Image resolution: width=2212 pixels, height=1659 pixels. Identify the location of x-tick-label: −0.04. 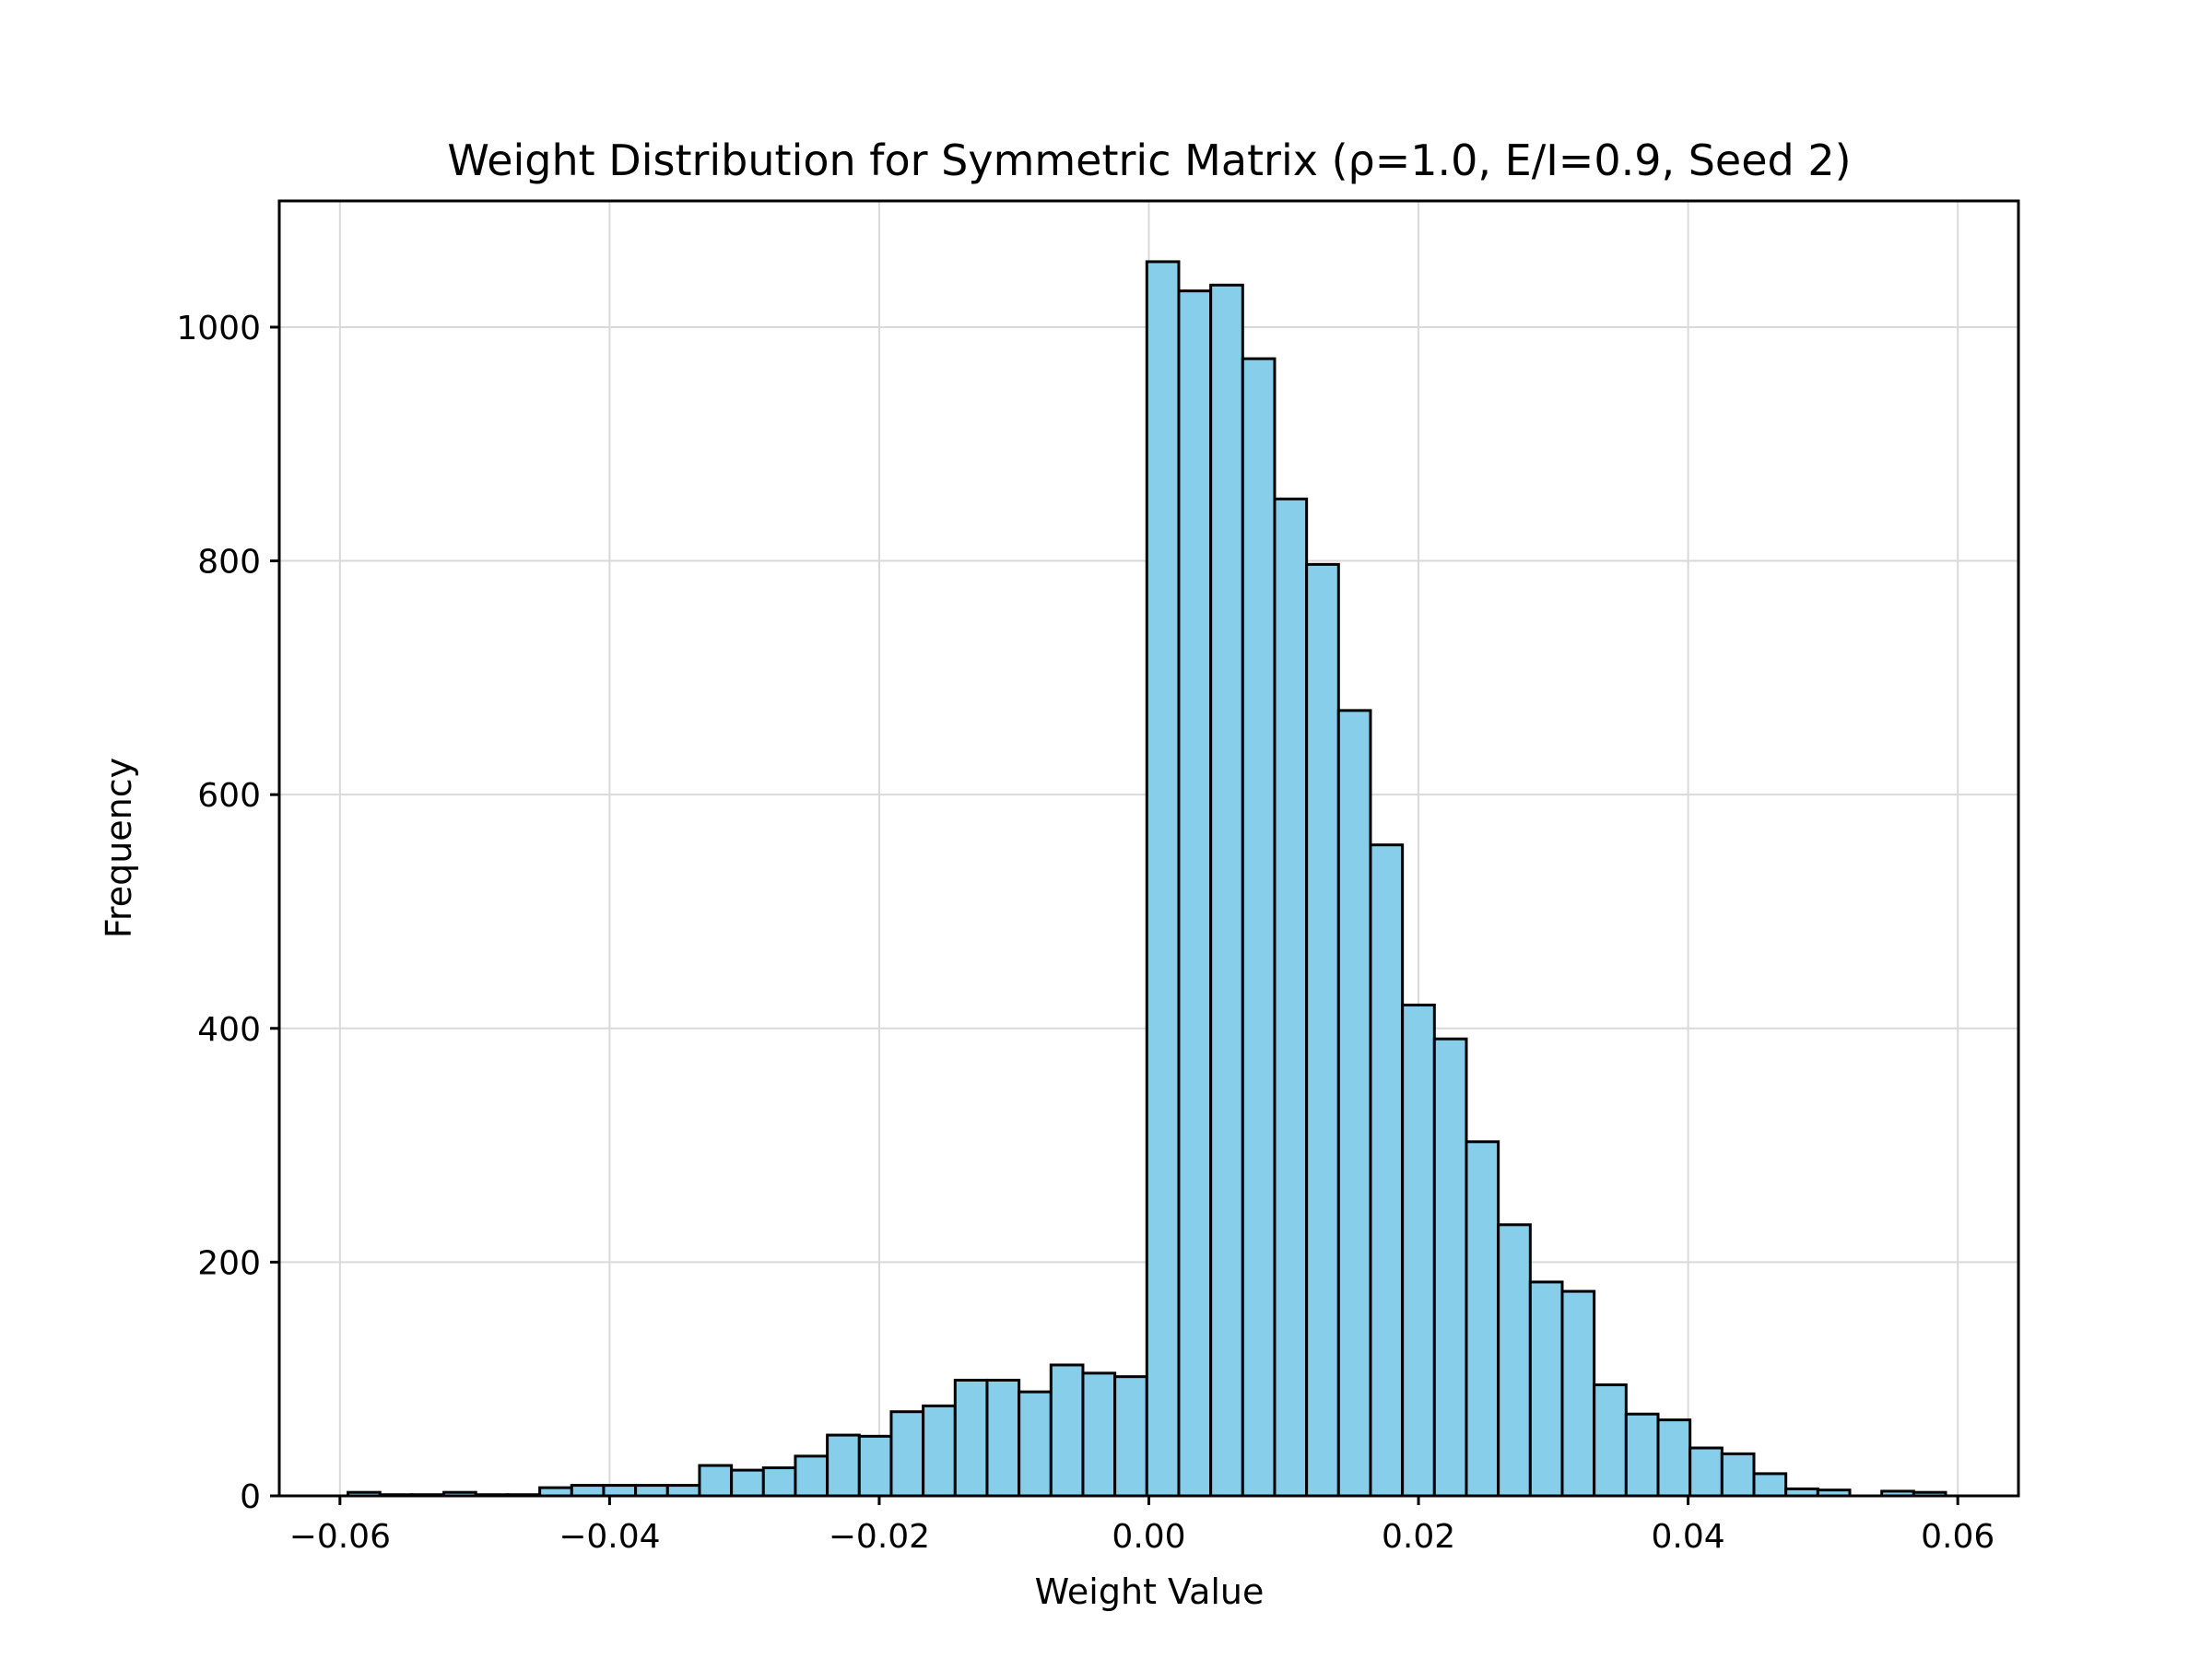
(609, 1537).